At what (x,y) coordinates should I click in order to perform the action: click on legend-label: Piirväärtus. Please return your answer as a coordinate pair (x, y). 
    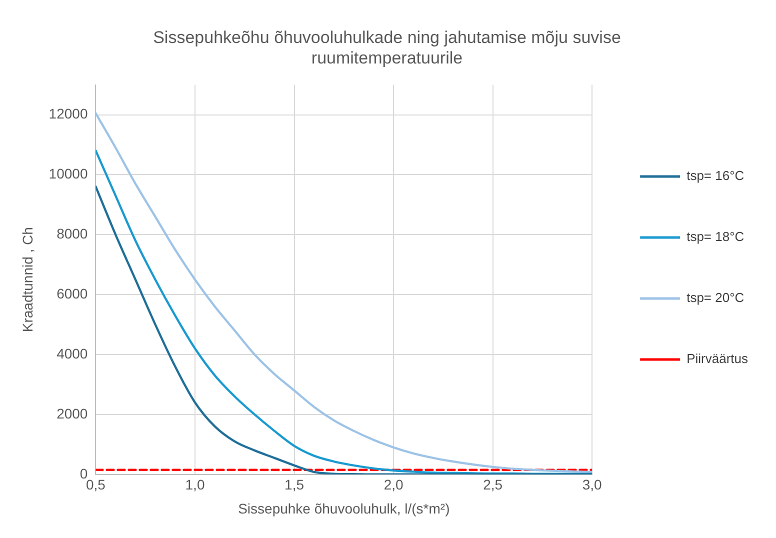
    Looking at the image, I should click on (717, 358).